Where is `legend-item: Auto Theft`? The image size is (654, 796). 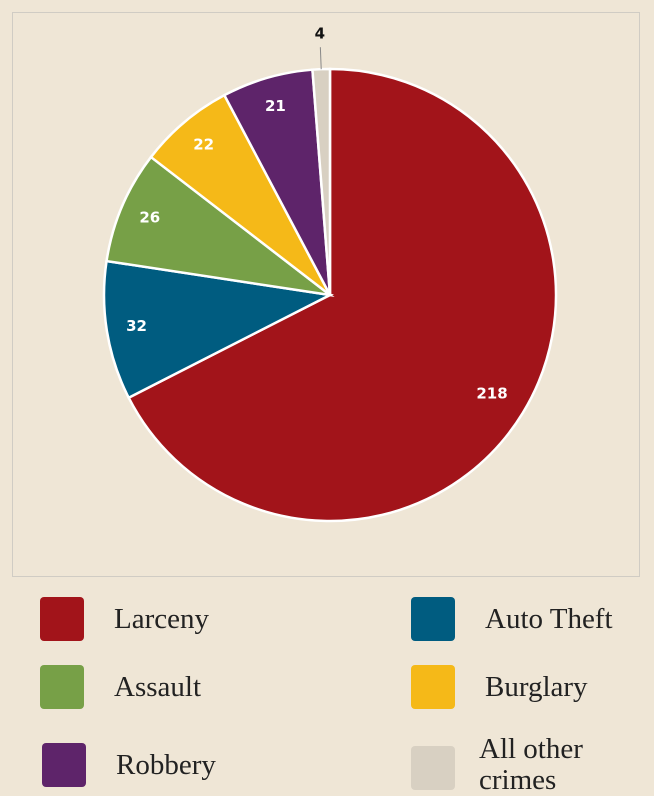
legend-item: Auto Theft is located at coordinates (532, 619).